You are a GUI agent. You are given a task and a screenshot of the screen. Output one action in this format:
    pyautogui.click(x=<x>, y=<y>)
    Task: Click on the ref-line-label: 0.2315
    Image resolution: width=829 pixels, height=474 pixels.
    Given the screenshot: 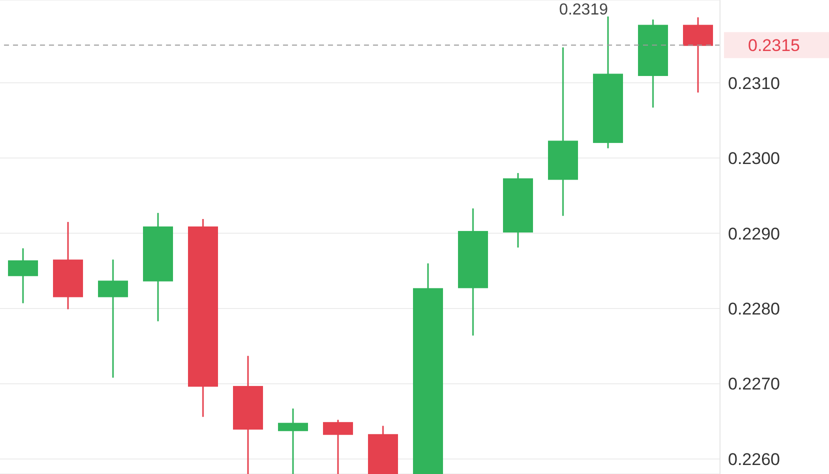 What is the action you would take?
    pyautogui.click(x=774, y=46)
    